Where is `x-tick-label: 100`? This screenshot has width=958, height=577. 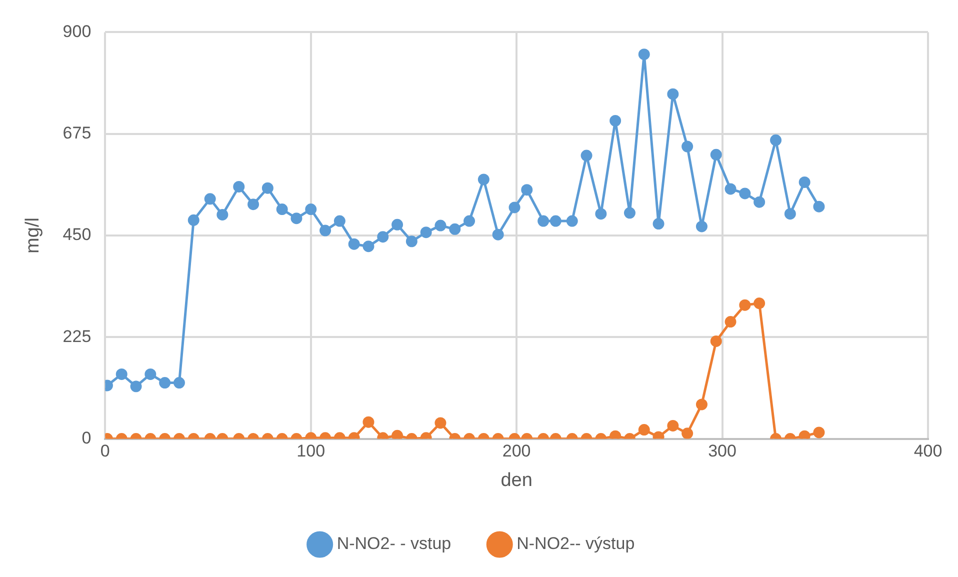 x-tick-label: 100 is located at coordinates (311, 451).